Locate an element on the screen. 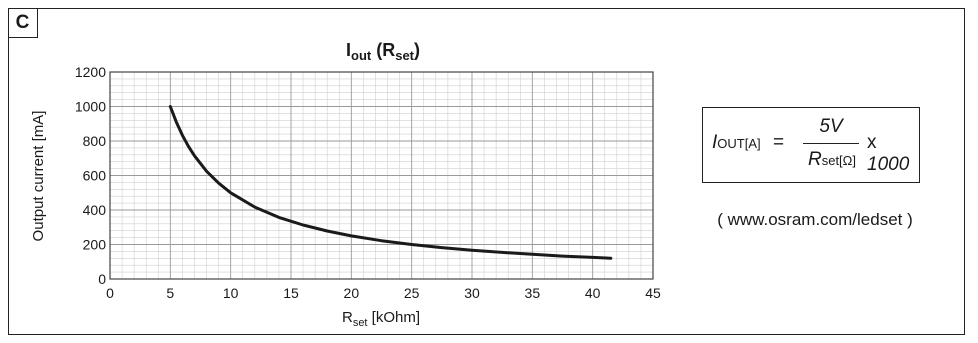 The height and width of the screenshot is (343, 978). x-tick-label: 0 is located at coordinates (110, 293).